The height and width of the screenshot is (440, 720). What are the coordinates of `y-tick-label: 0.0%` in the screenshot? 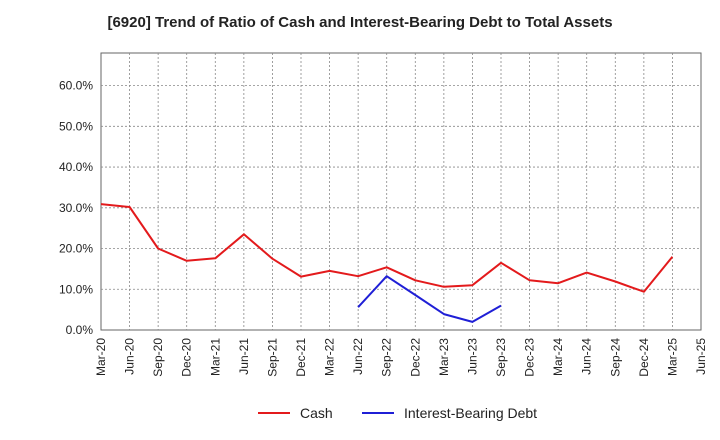 It's located at (80, 330).